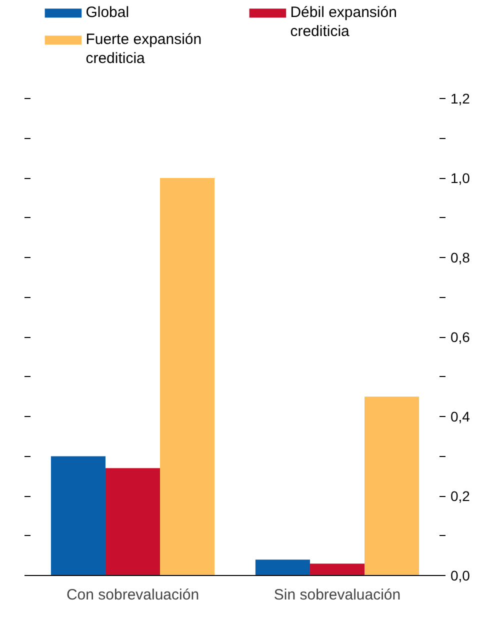 The width and height of the screenshot is (494, 620). Describe the element at coordinates (133, 595) in the screenshot. I see `x-tick-label: Con sobrevaluación` at that location.